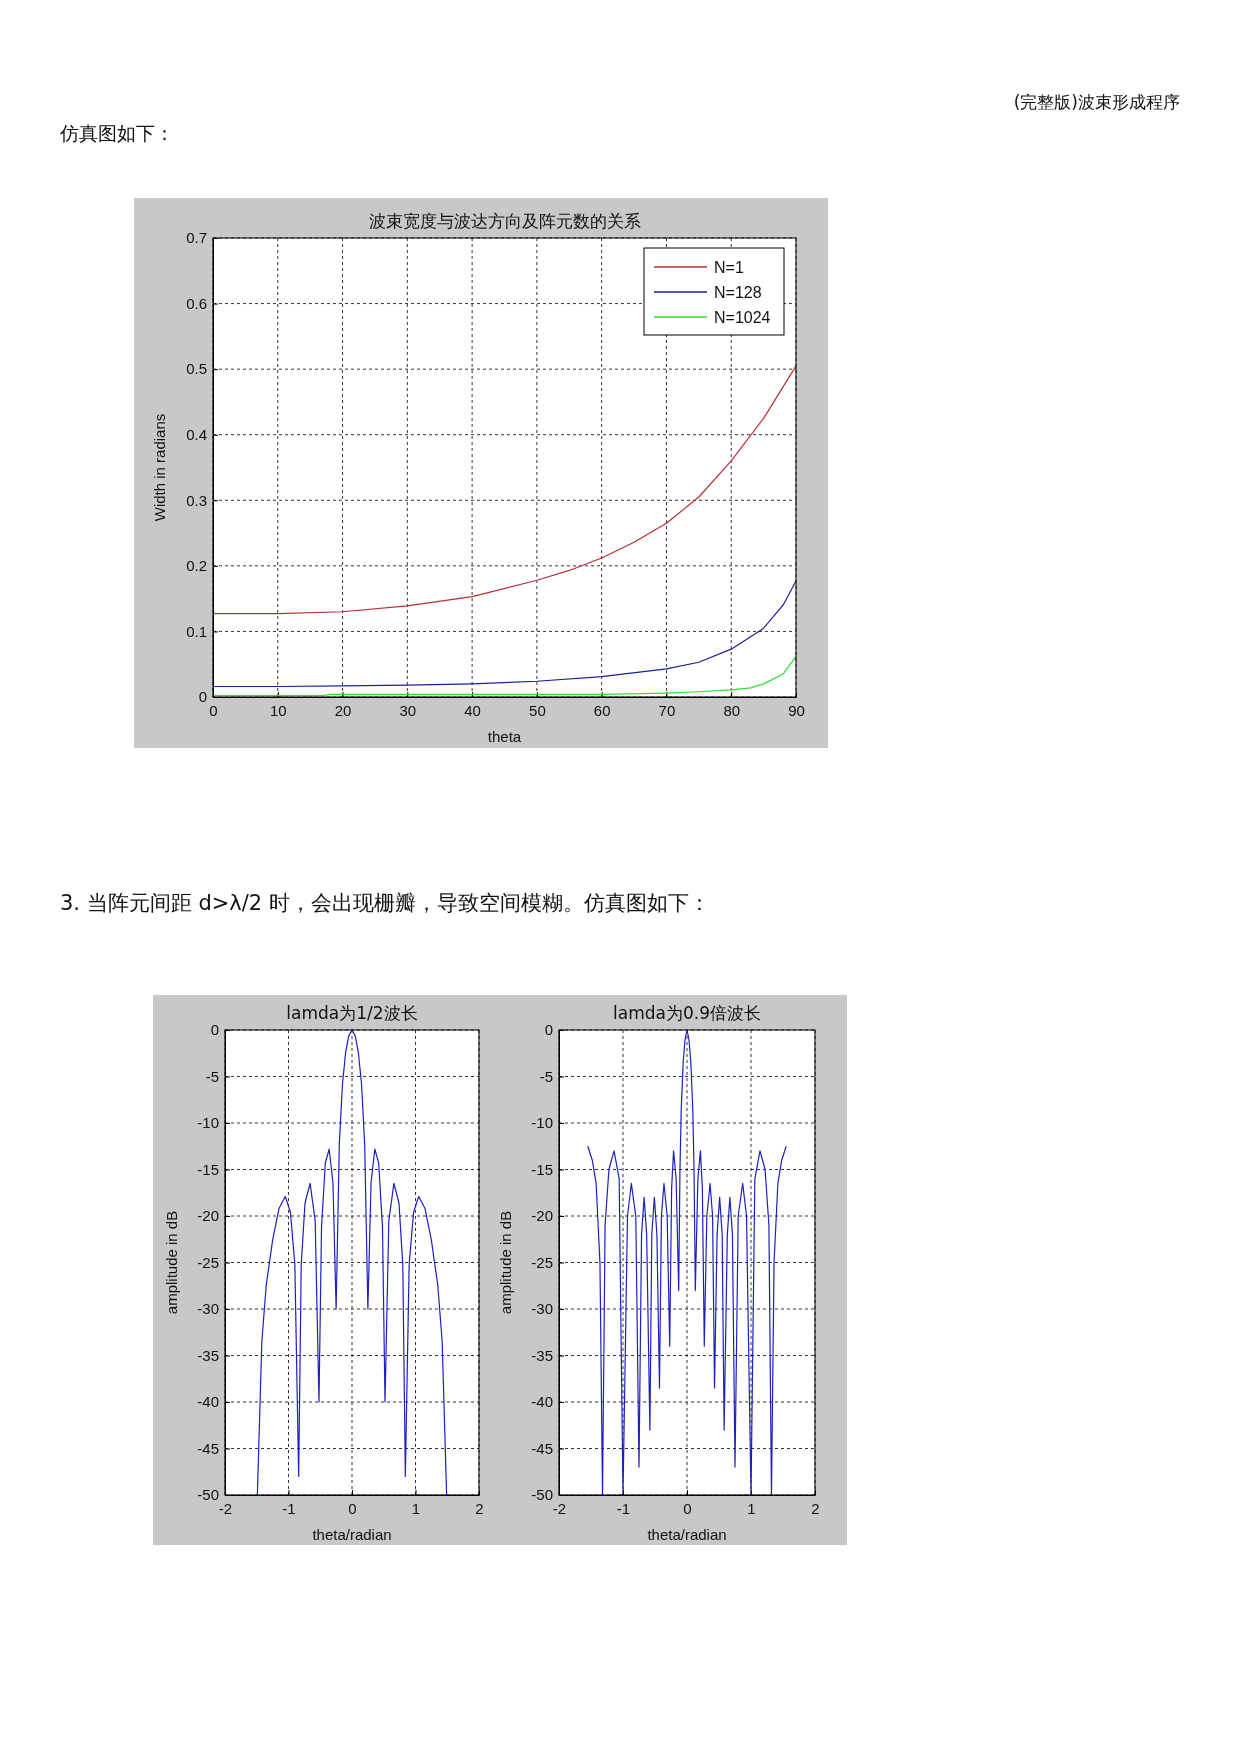  What do you see at coordinates (196, 631) in the screenshot?
I see `y-tick-label: 0.1` at bounding box center [196, 631].